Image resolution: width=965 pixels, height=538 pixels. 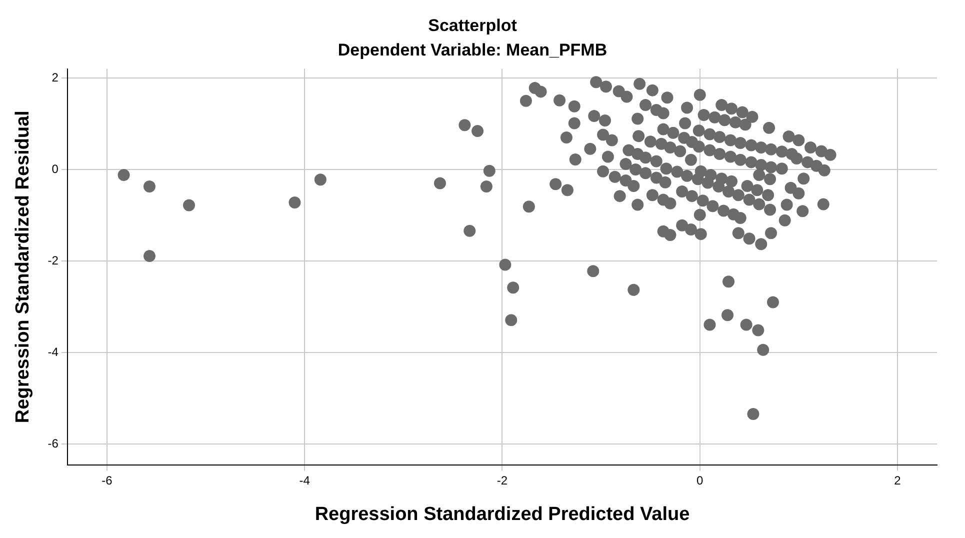 I want to click on chart-title: Scatterplot, so click(x=473, y=25).